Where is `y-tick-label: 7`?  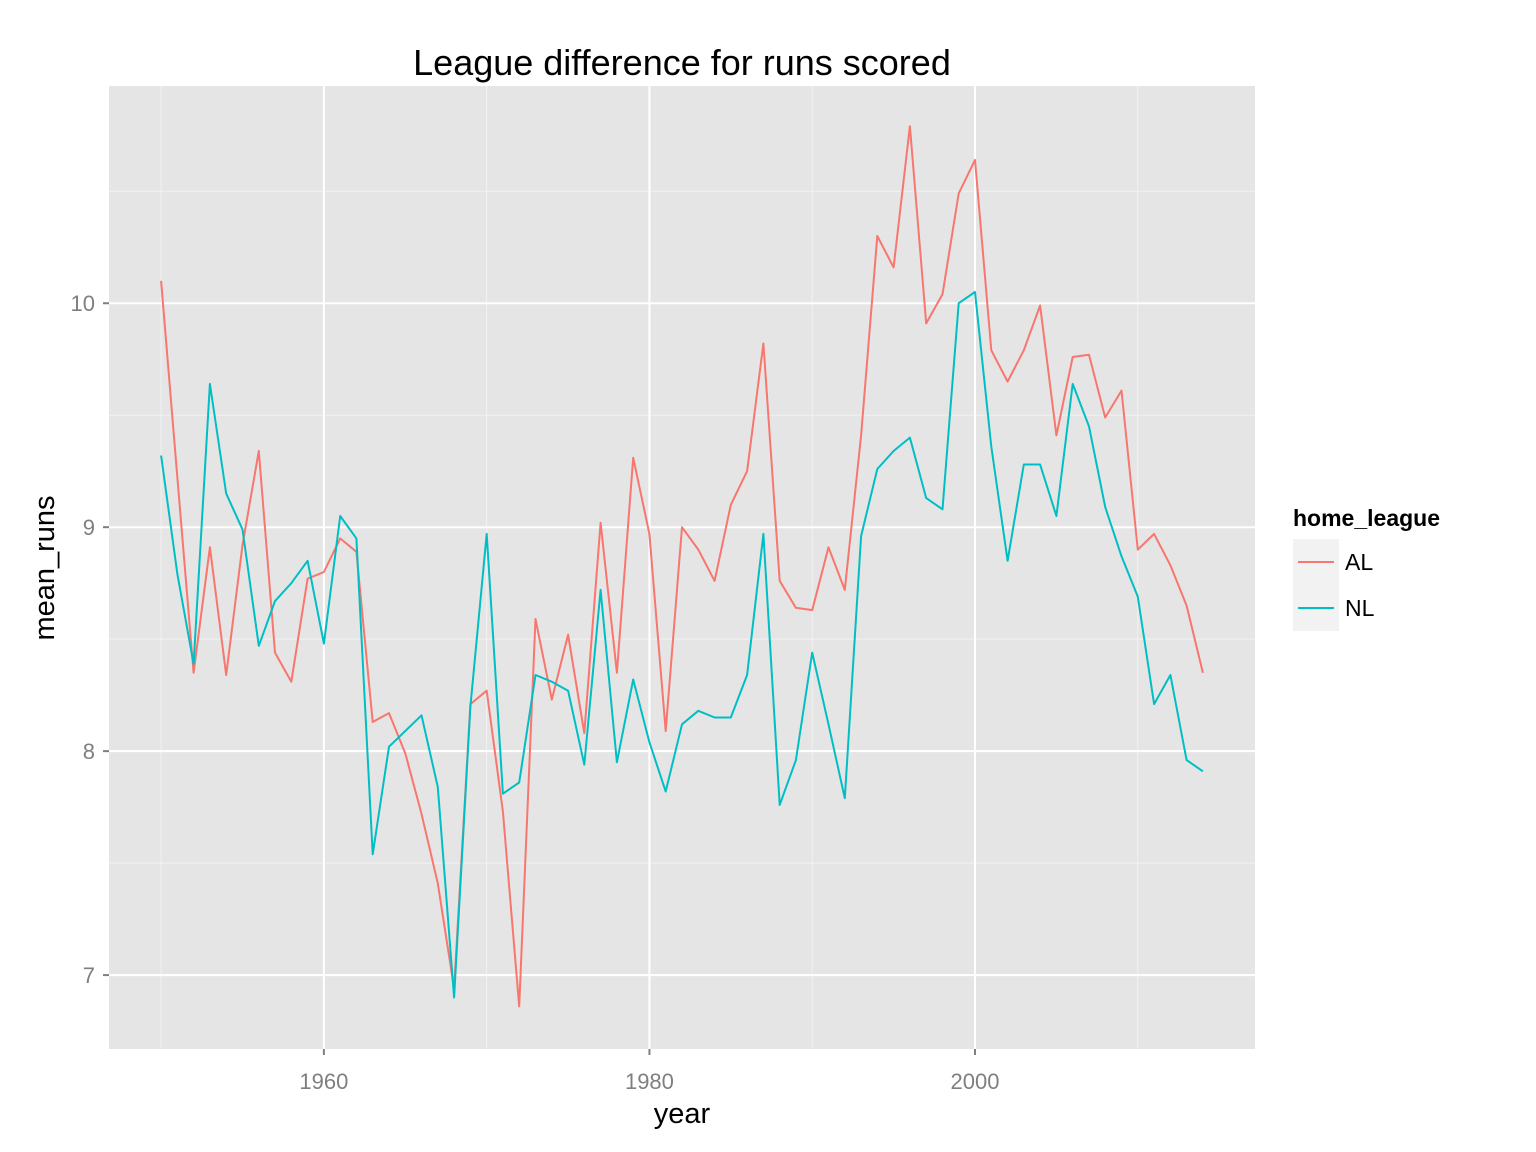
y-tick-label: 7 is located at coordinates (89, 975).